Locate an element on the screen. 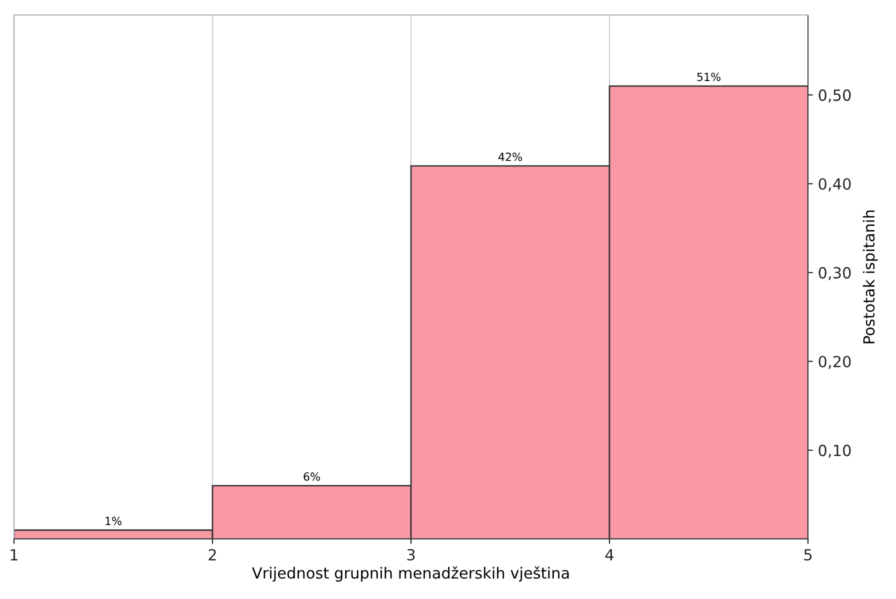 Image resolution: width=896 pixels, height=599 pixels. y-tick-label: 0,50 is located at coordinates (834, 96).